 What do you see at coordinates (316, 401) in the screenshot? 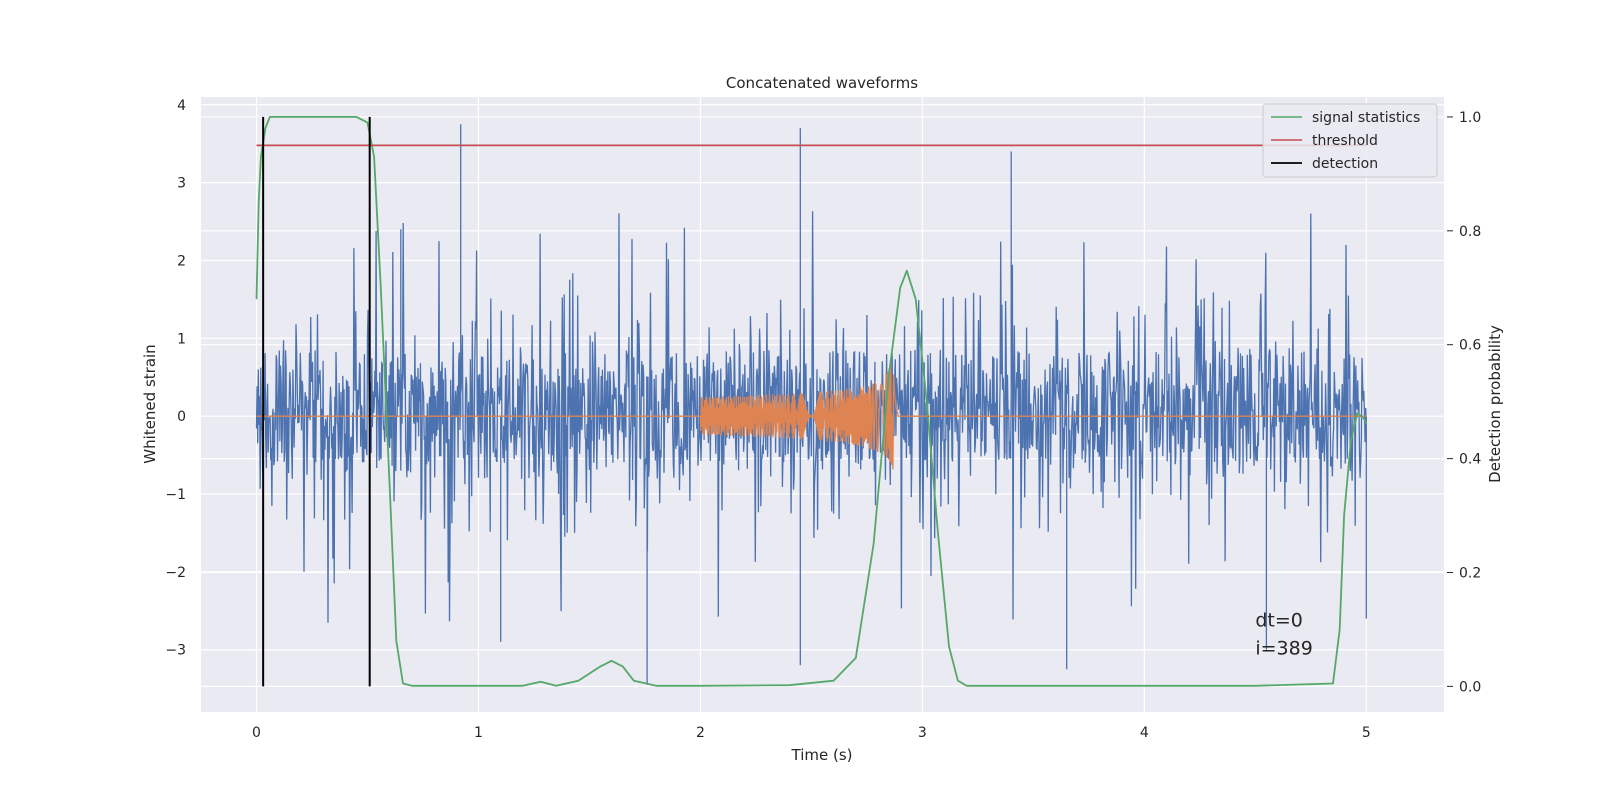
I see `detection-layer` at bounding box center [316, 401].